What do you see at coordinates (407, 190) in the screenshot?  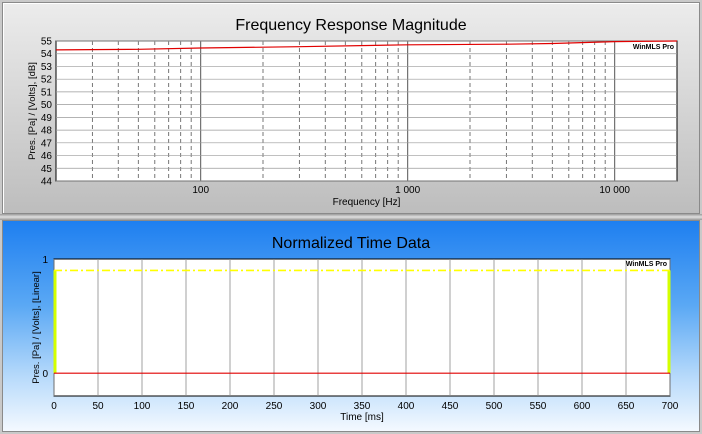 I see `x-tick-label: 1 000` at bounding box center [407, 190].